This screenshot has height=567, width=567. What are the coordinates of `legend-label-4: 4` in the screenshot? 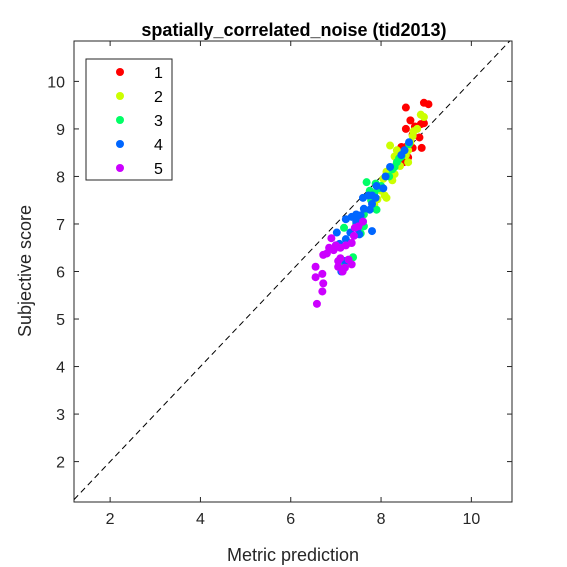 It's located at (158, 145).